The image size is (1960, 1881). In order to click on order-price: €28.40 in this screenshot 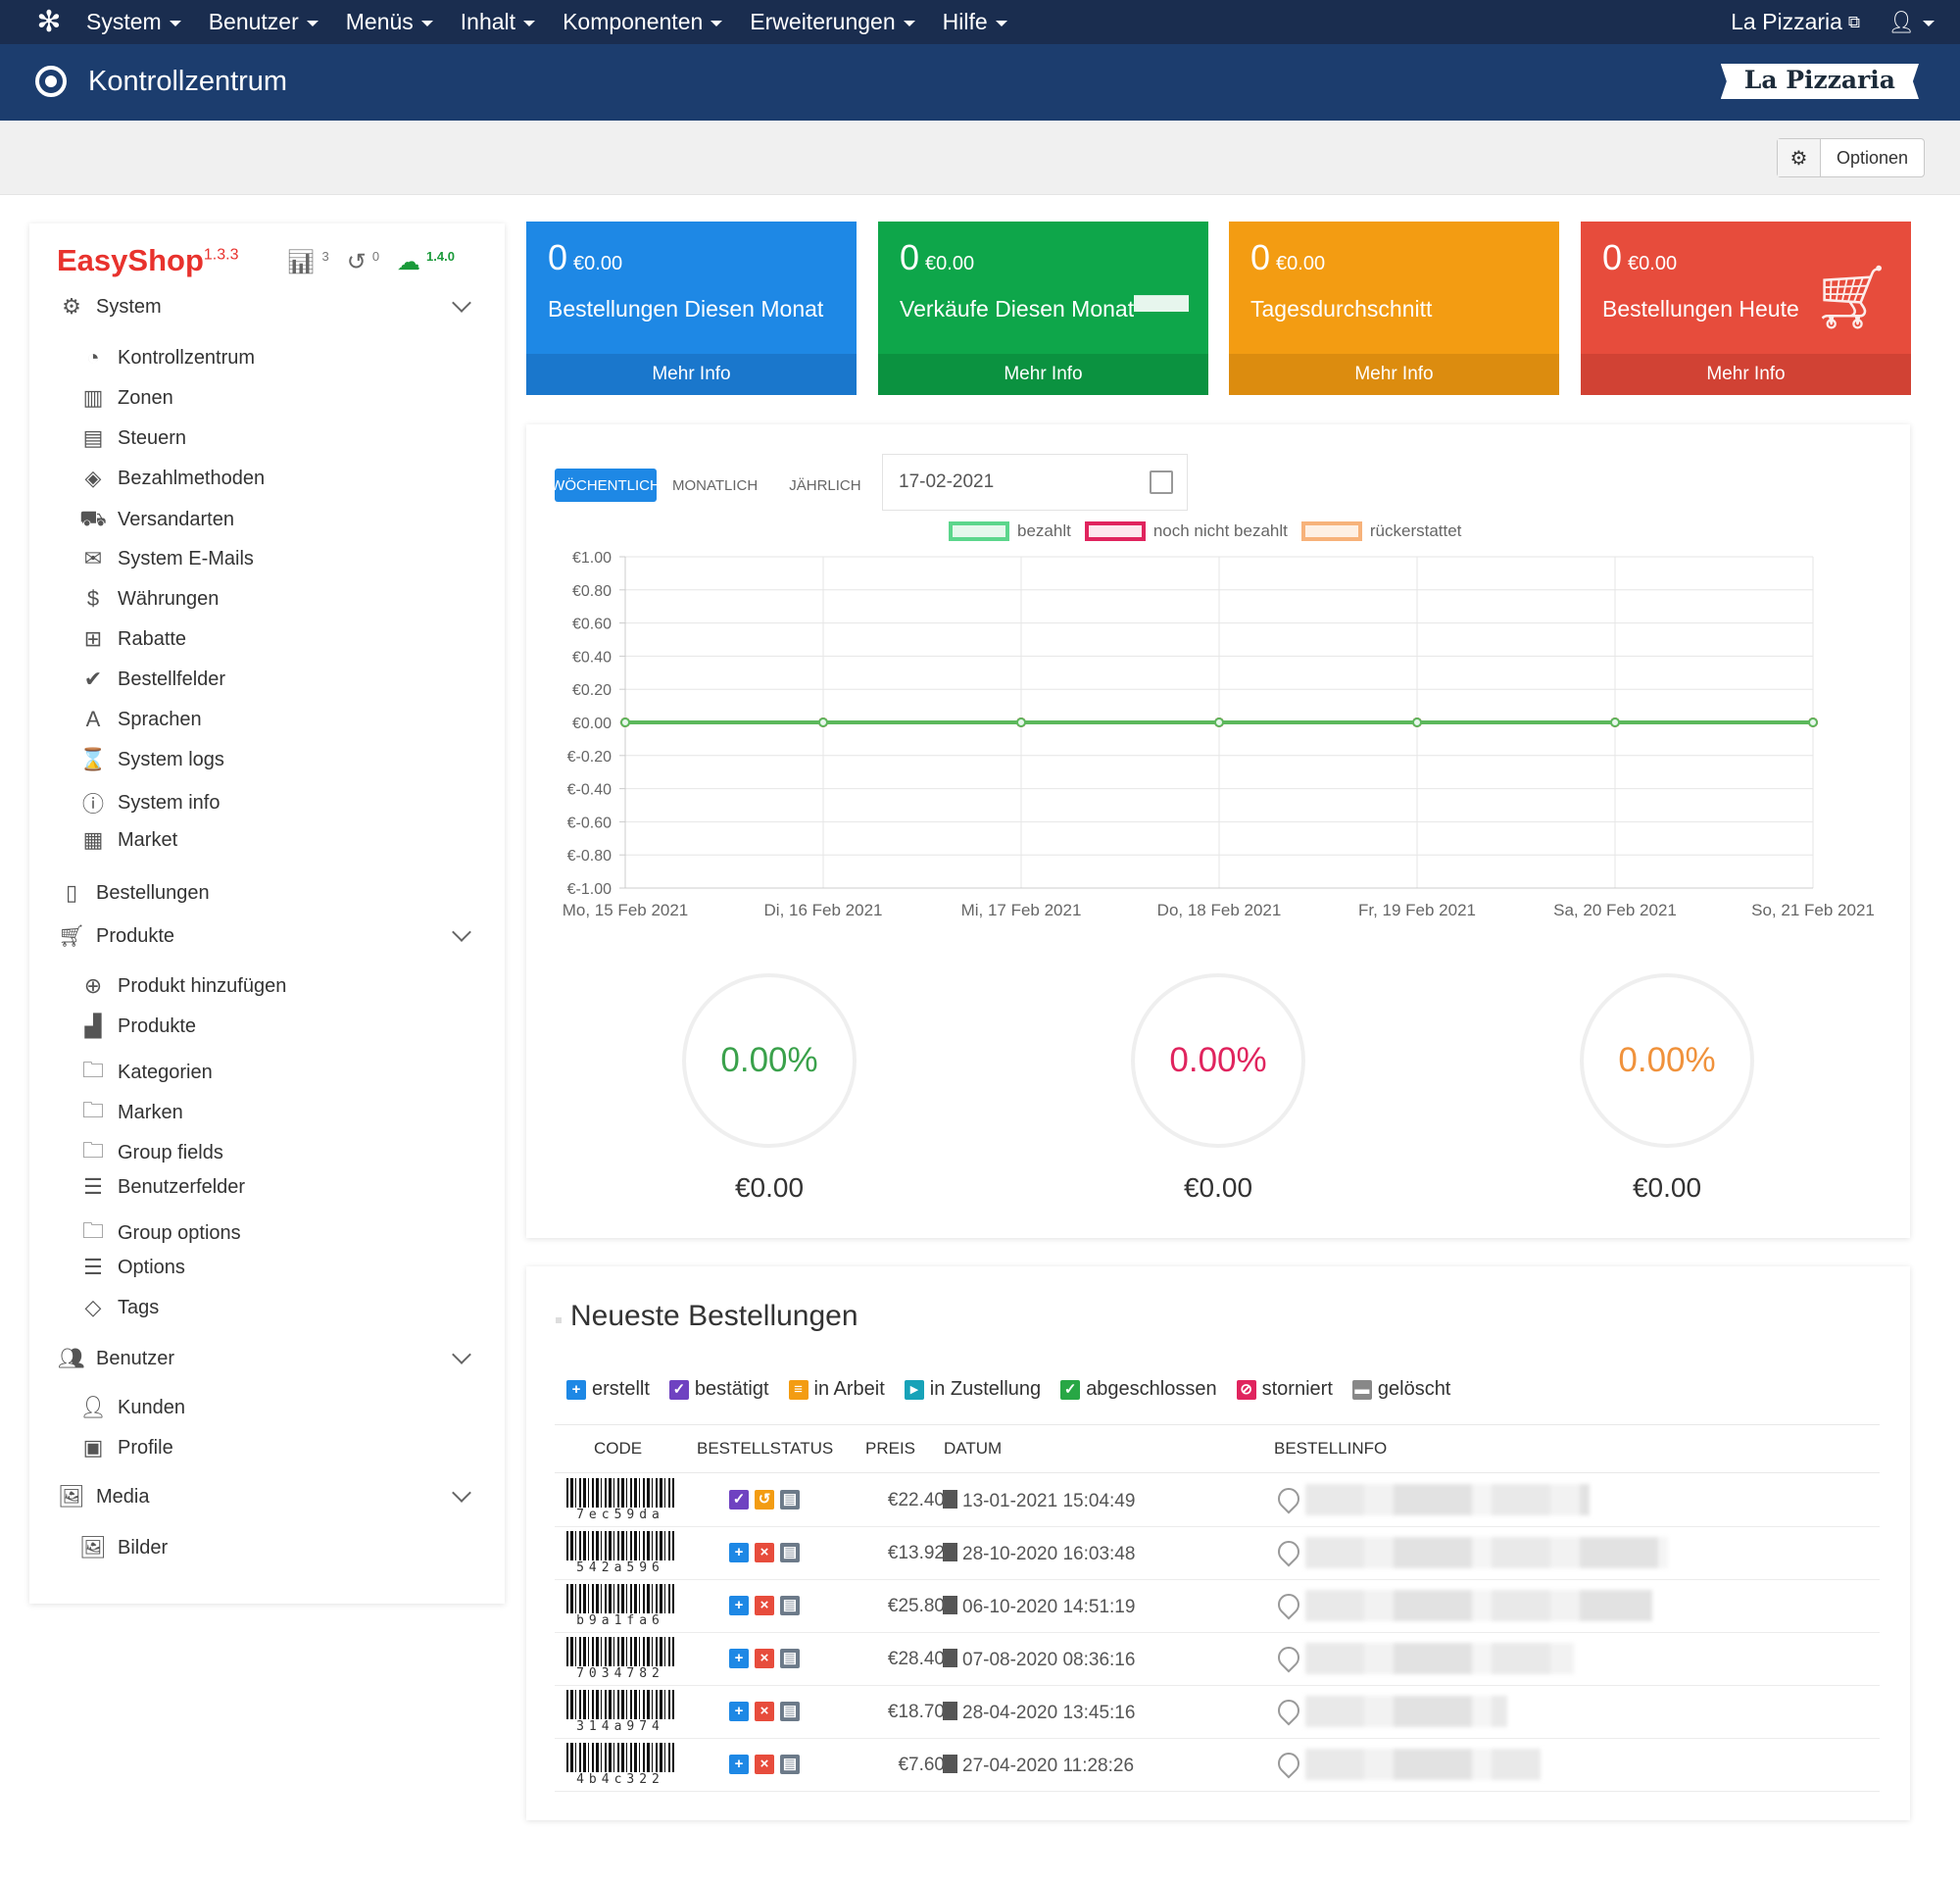, I will do `click(916, 1659)`.